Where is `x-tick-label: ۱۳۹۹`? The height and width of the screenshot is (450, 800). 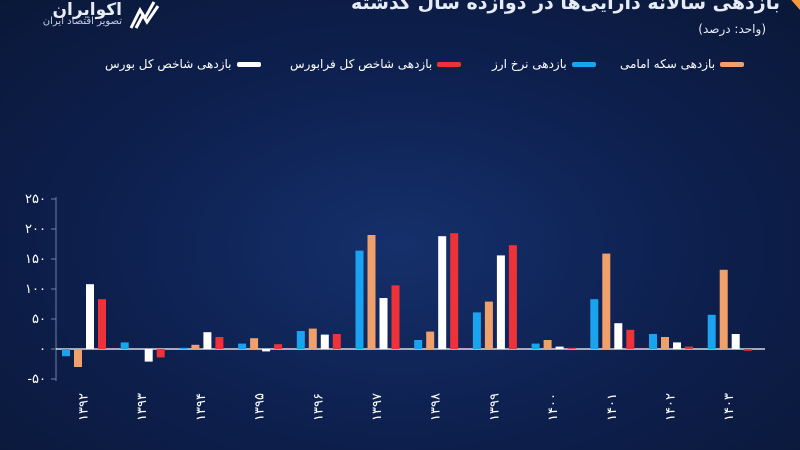 x-tick-label: ۱۳۹۹ is located at coordinates (494, 407).